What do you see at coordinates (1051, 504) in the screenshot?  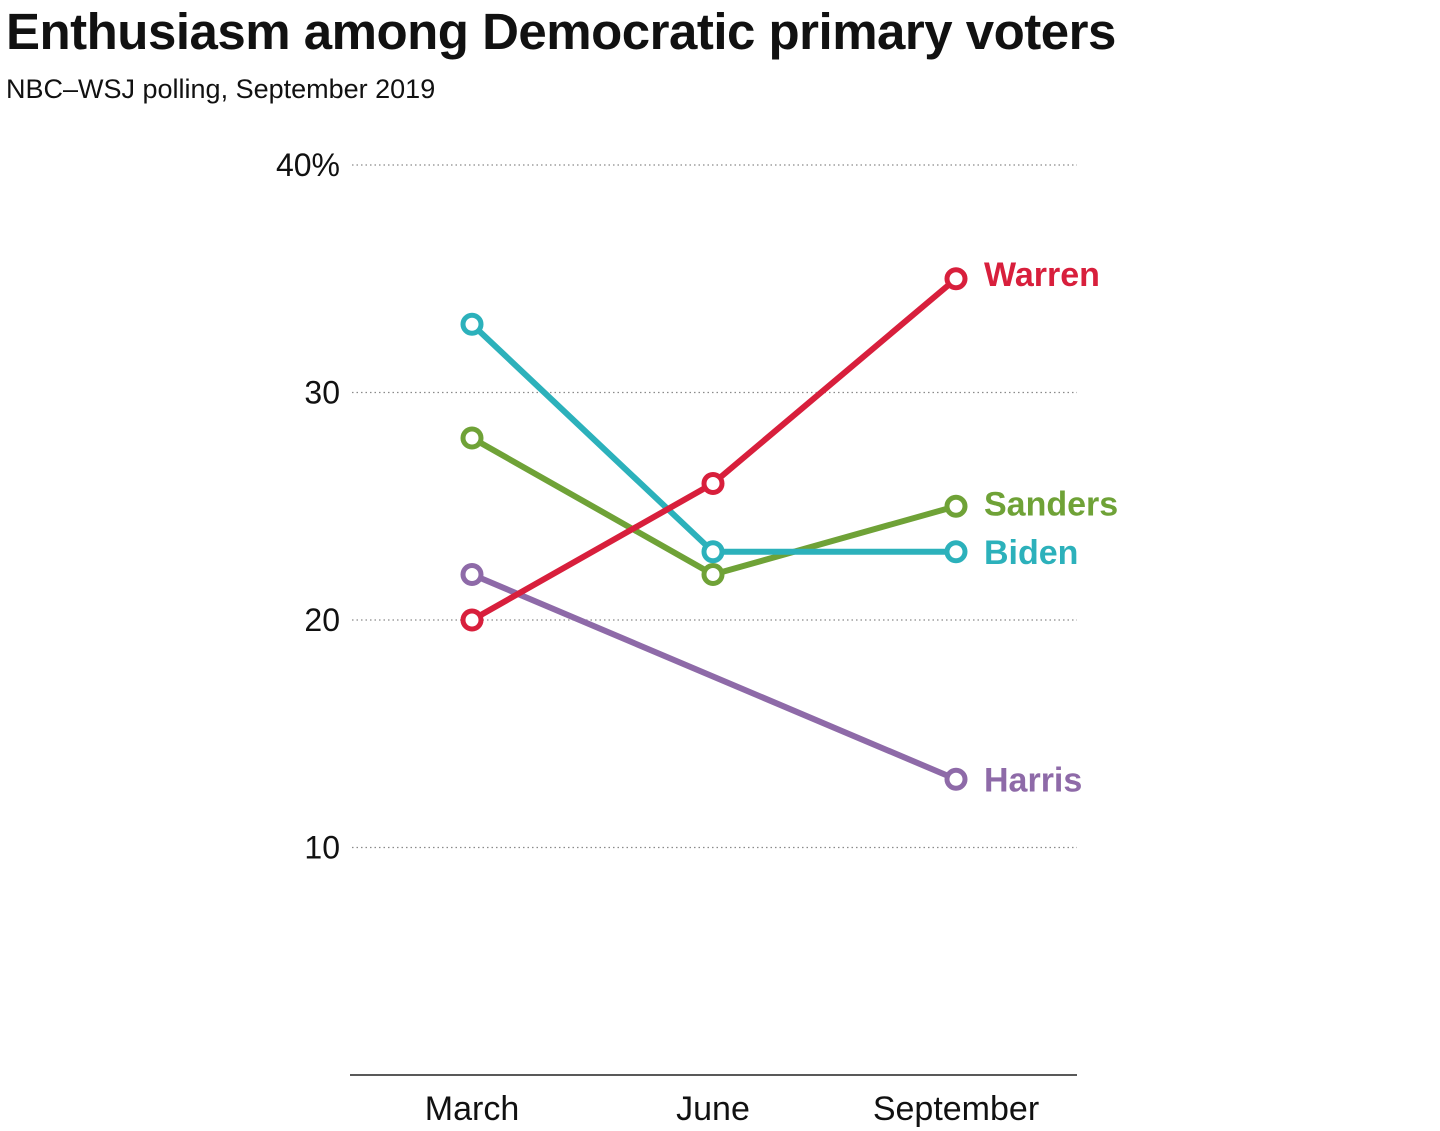 I see `series-label-sanders: Sanders` at bounding box center [1051, 504].